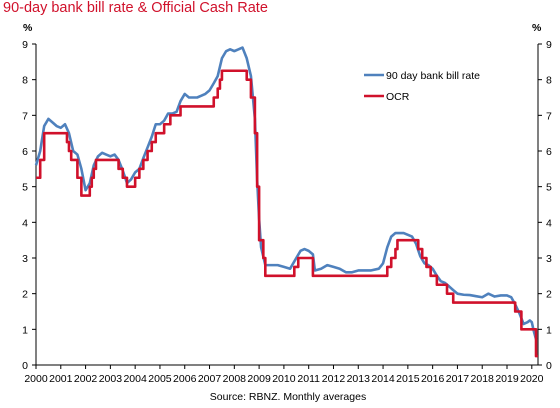 Image resolution: width=560 pixels, height=408 pixels. What do you see at coordinates (111, 379) in the screenshot?
I see `x-tick-label: 2003` at bounding box center [111, 379].